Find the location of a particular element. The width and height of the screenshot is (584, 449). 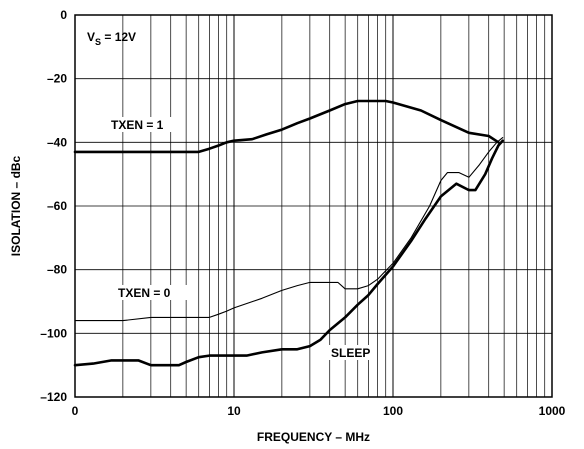

x-tick-label: 100 is located at coordinates (393, 411).